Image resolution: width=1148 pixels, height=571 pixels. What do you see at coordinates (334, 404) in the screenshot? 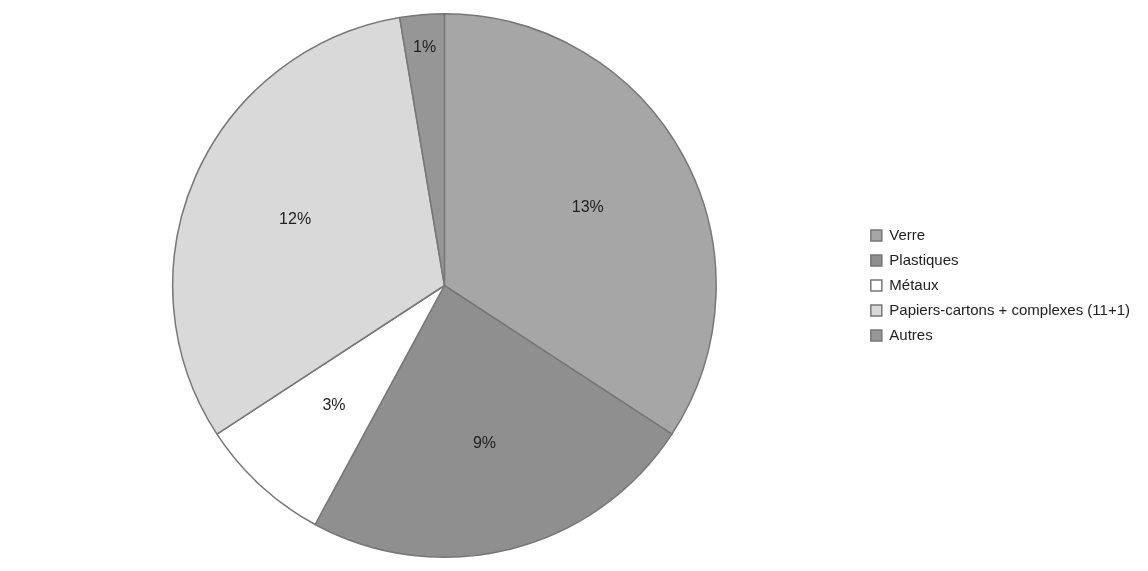
I see `data-label: 3%` at bounding box center [334, 404].